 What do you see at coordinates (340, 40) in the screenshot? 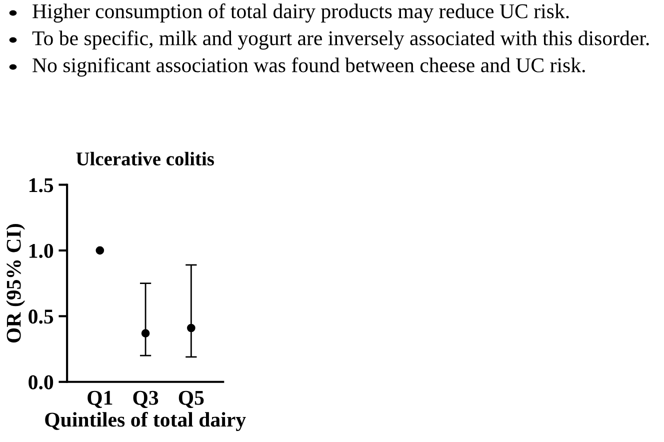
I see `text: To be specific, milk and yogurt are inversely associated with this disorder.` at bounding box center [340, 40].